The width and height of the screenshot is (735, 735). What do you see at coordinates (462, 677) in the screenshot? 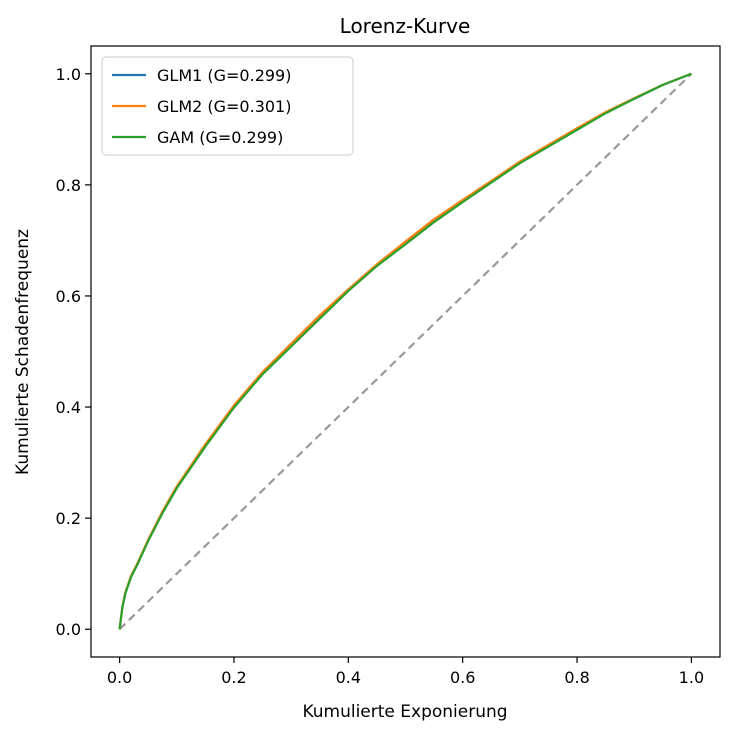
I see `x-tick-label: 0.6` at bounding box center [462, 677].